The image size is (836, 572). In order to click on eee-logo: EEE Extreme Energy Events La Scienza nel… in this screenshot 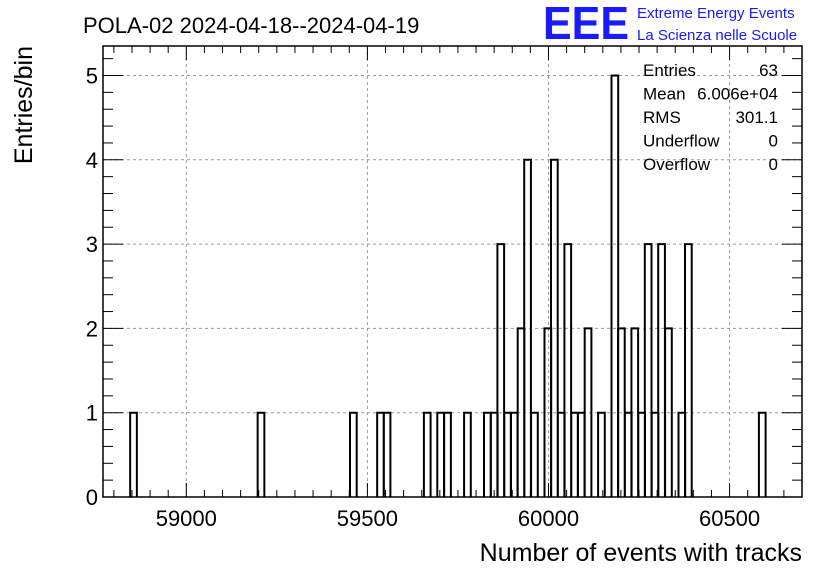, I will do `click(670, 24)`.